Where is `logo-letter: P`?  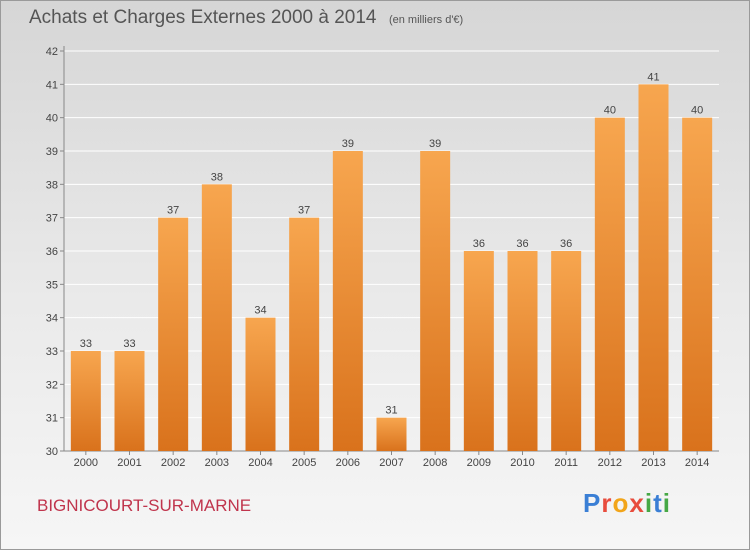
logo-letter: P is located at coordinates (592, 503).